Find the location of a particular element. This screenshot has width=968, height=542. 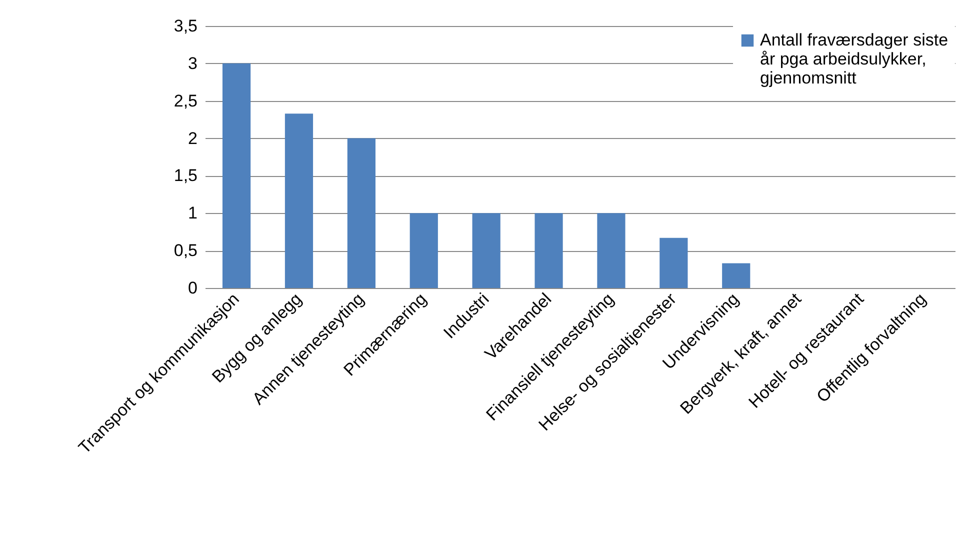

y-tick-label: 2 is located at coordinates (193, 138).